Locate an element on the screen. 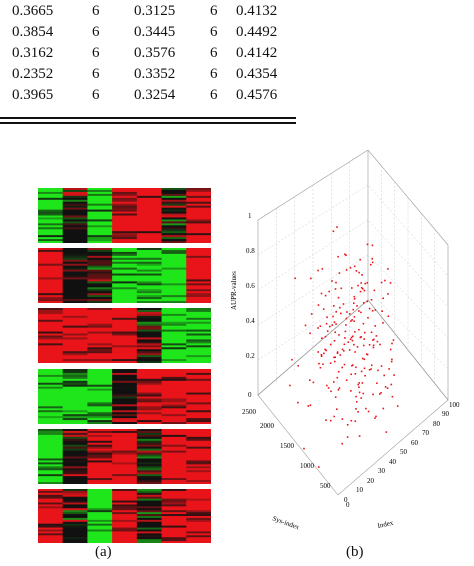  x-tick-label: 80 is located at coordinates (437, 424).